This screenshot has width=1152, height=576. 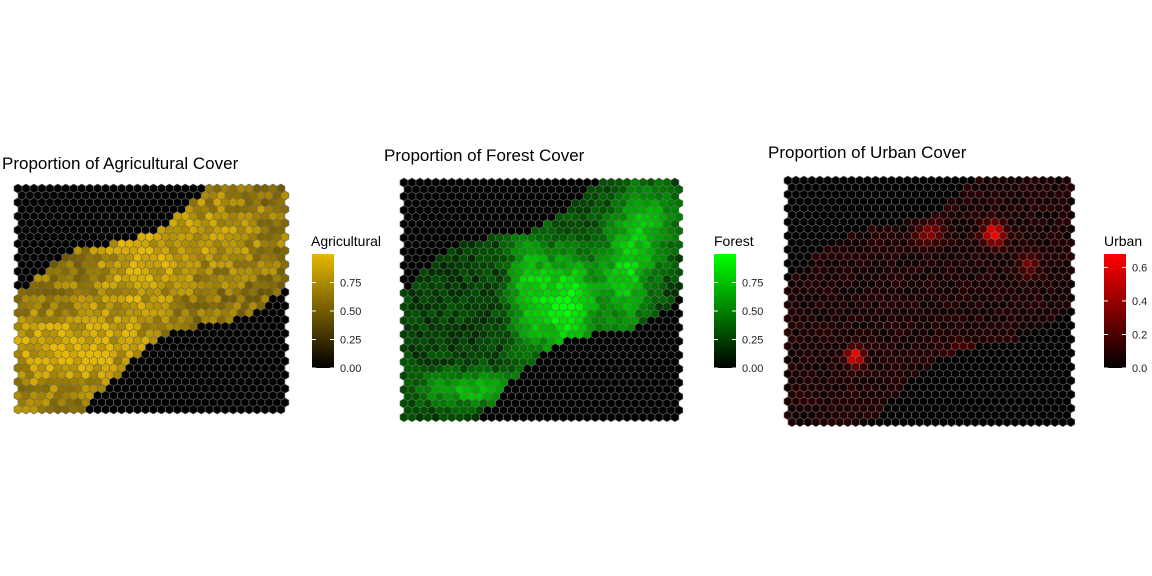 What do you see at coordinates (734, 241) in the screenshot?
I see `legend-title: Forest` at bounding box center [734, 241].